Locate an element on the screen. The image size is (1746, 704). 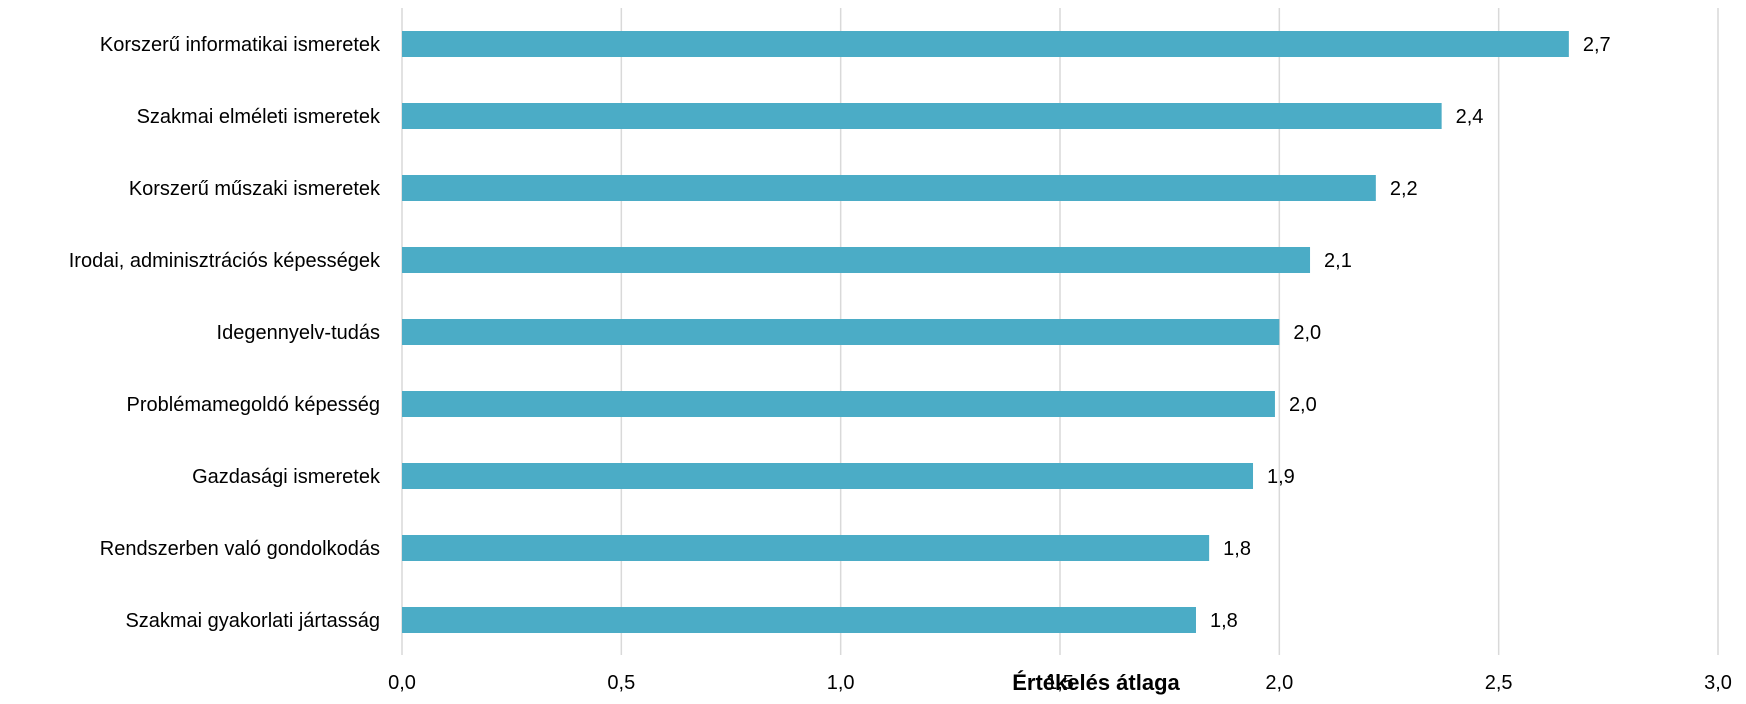
x-tick-label: 0,5 is located at coordinates (621, 683).